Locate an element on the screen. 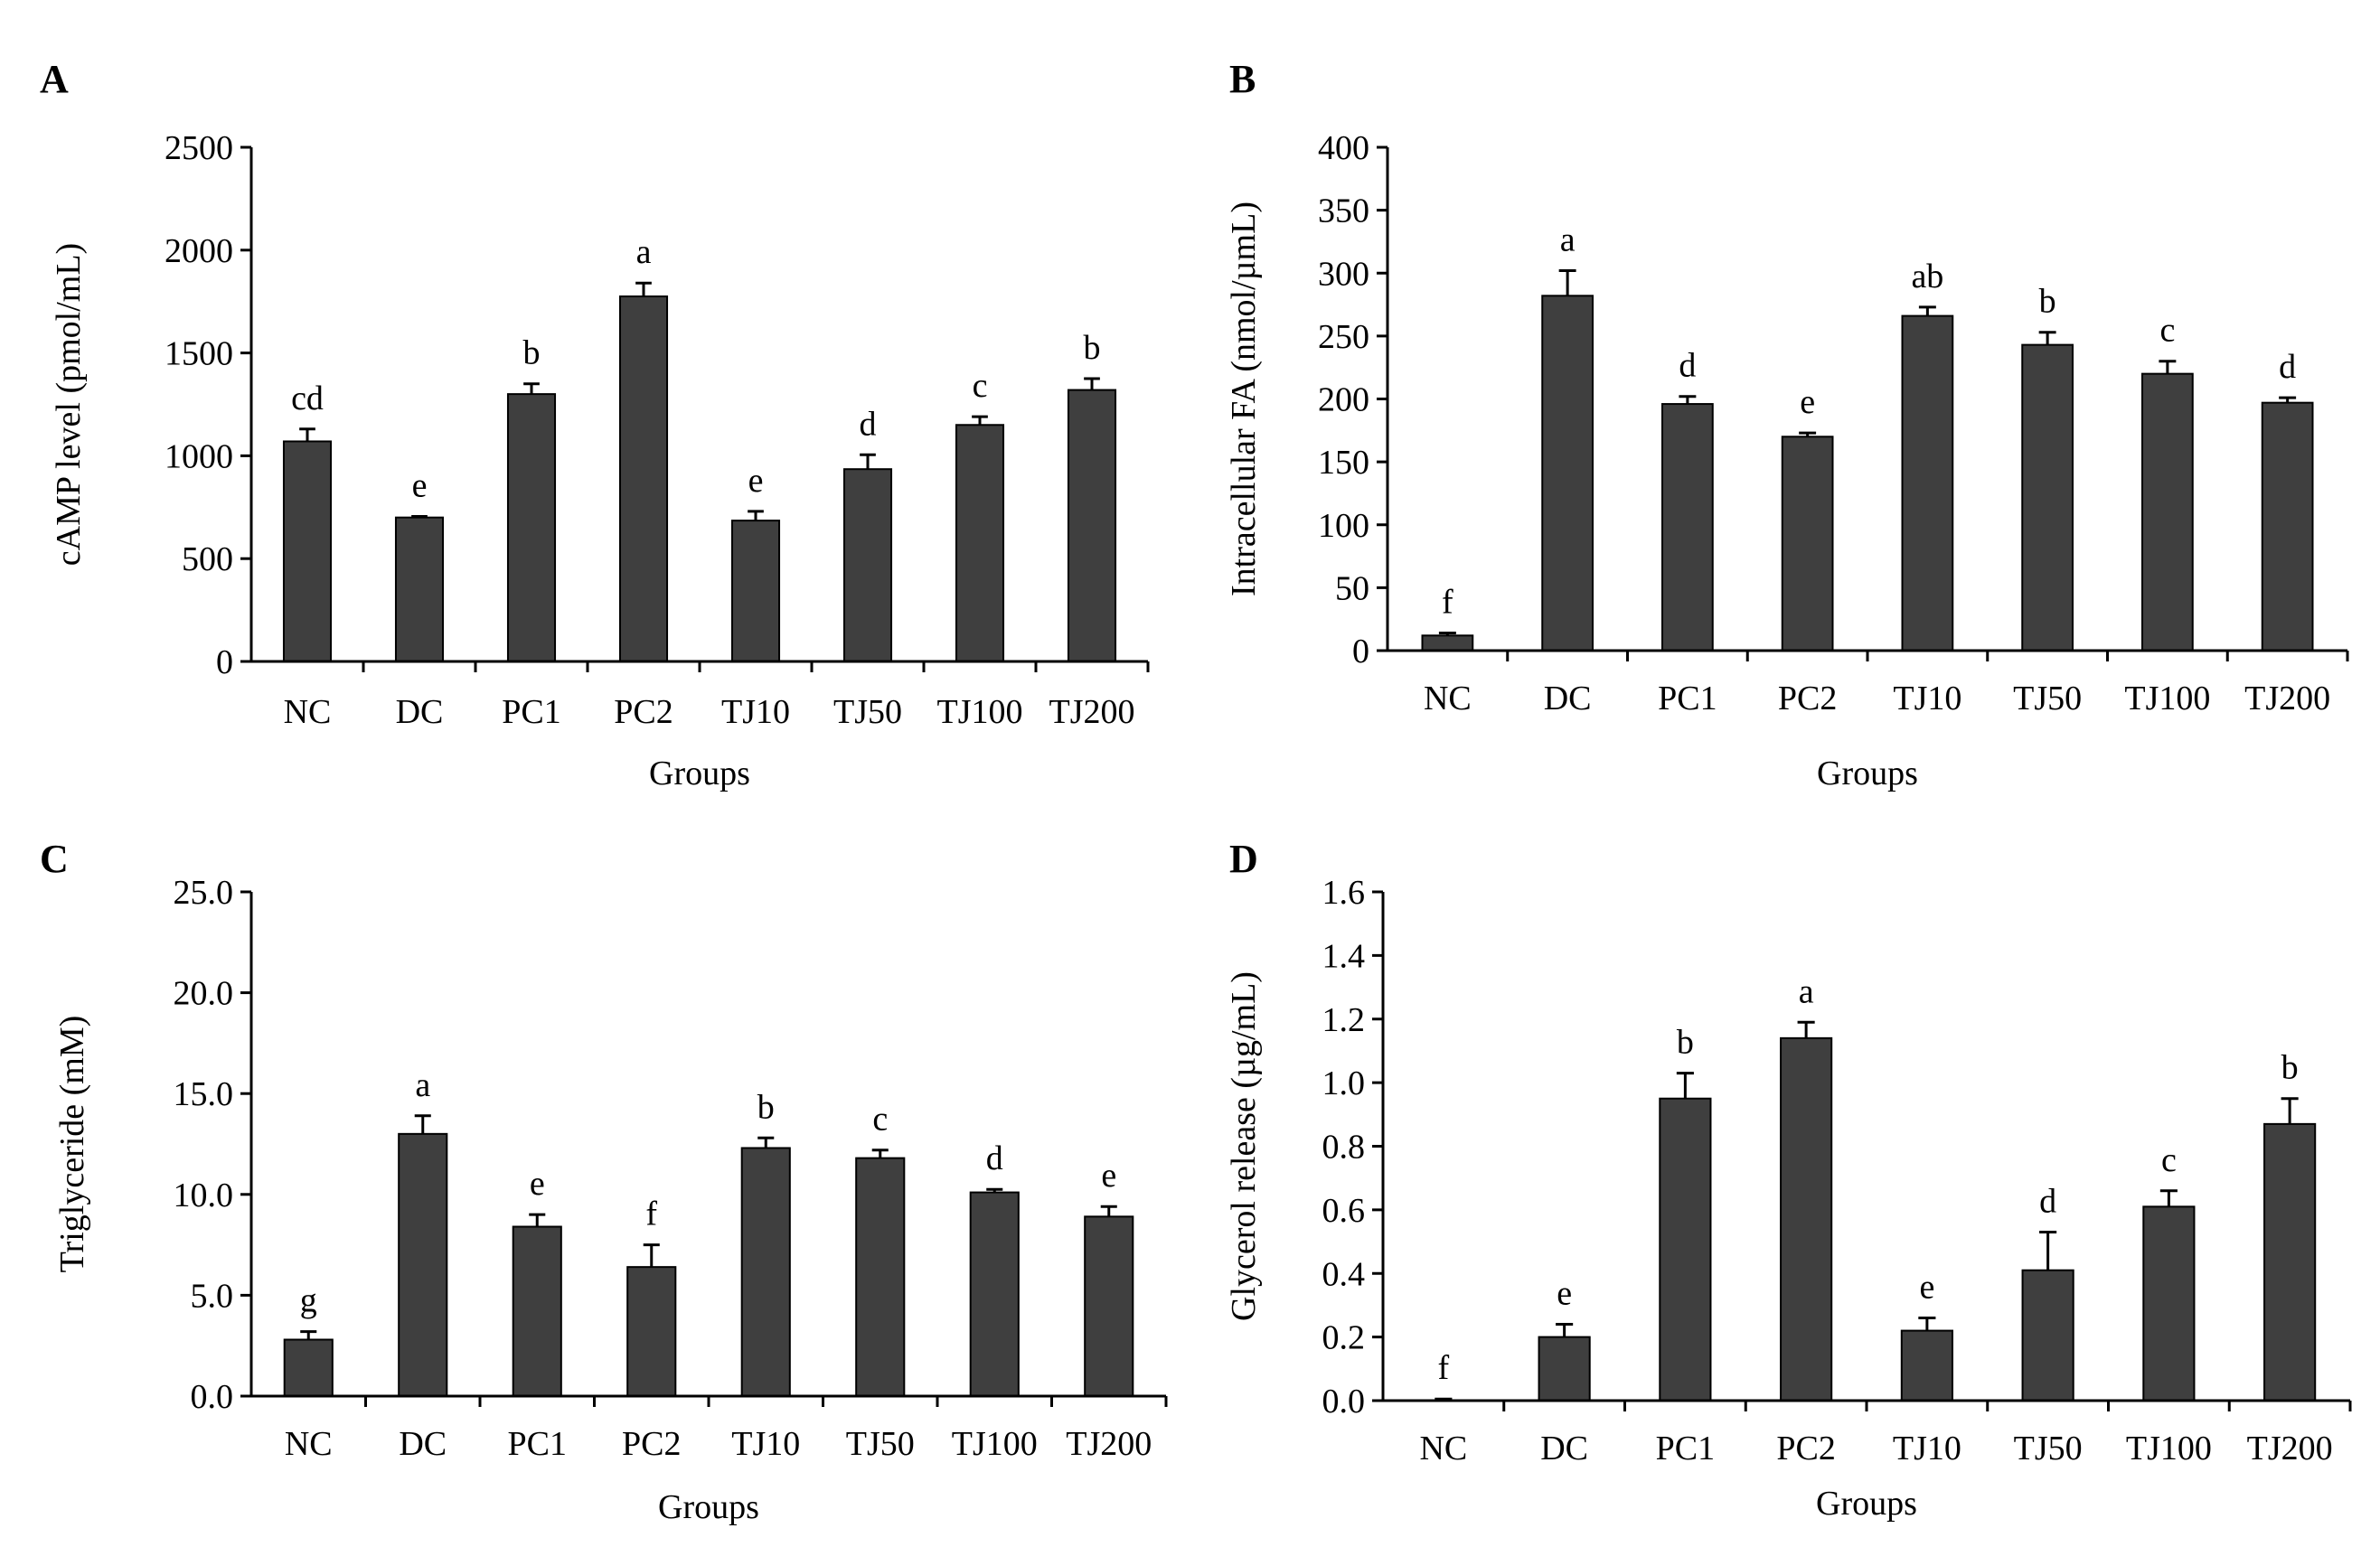  y-tick-label: 10.0 is located at coordinates (204, 1195).